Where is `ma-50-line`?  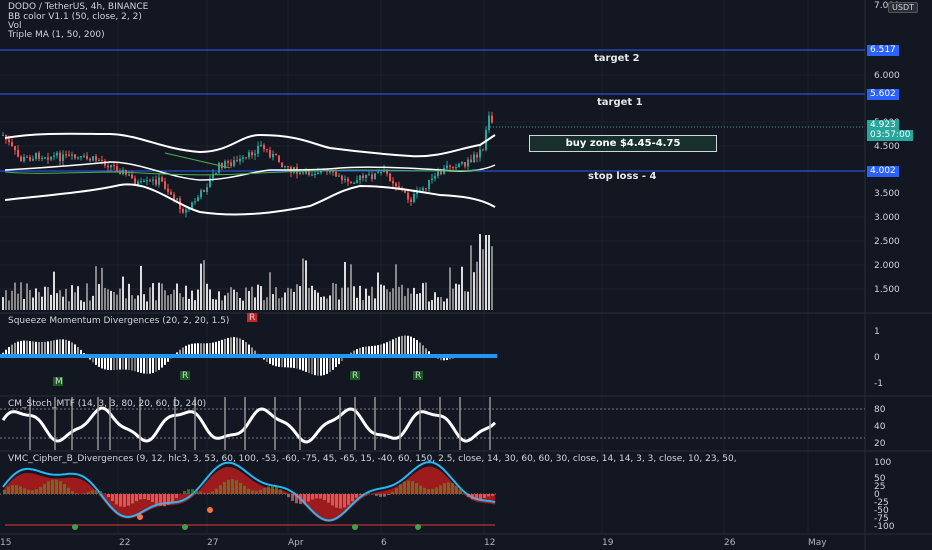
ma-50-line is located at coordinates (197, 160).